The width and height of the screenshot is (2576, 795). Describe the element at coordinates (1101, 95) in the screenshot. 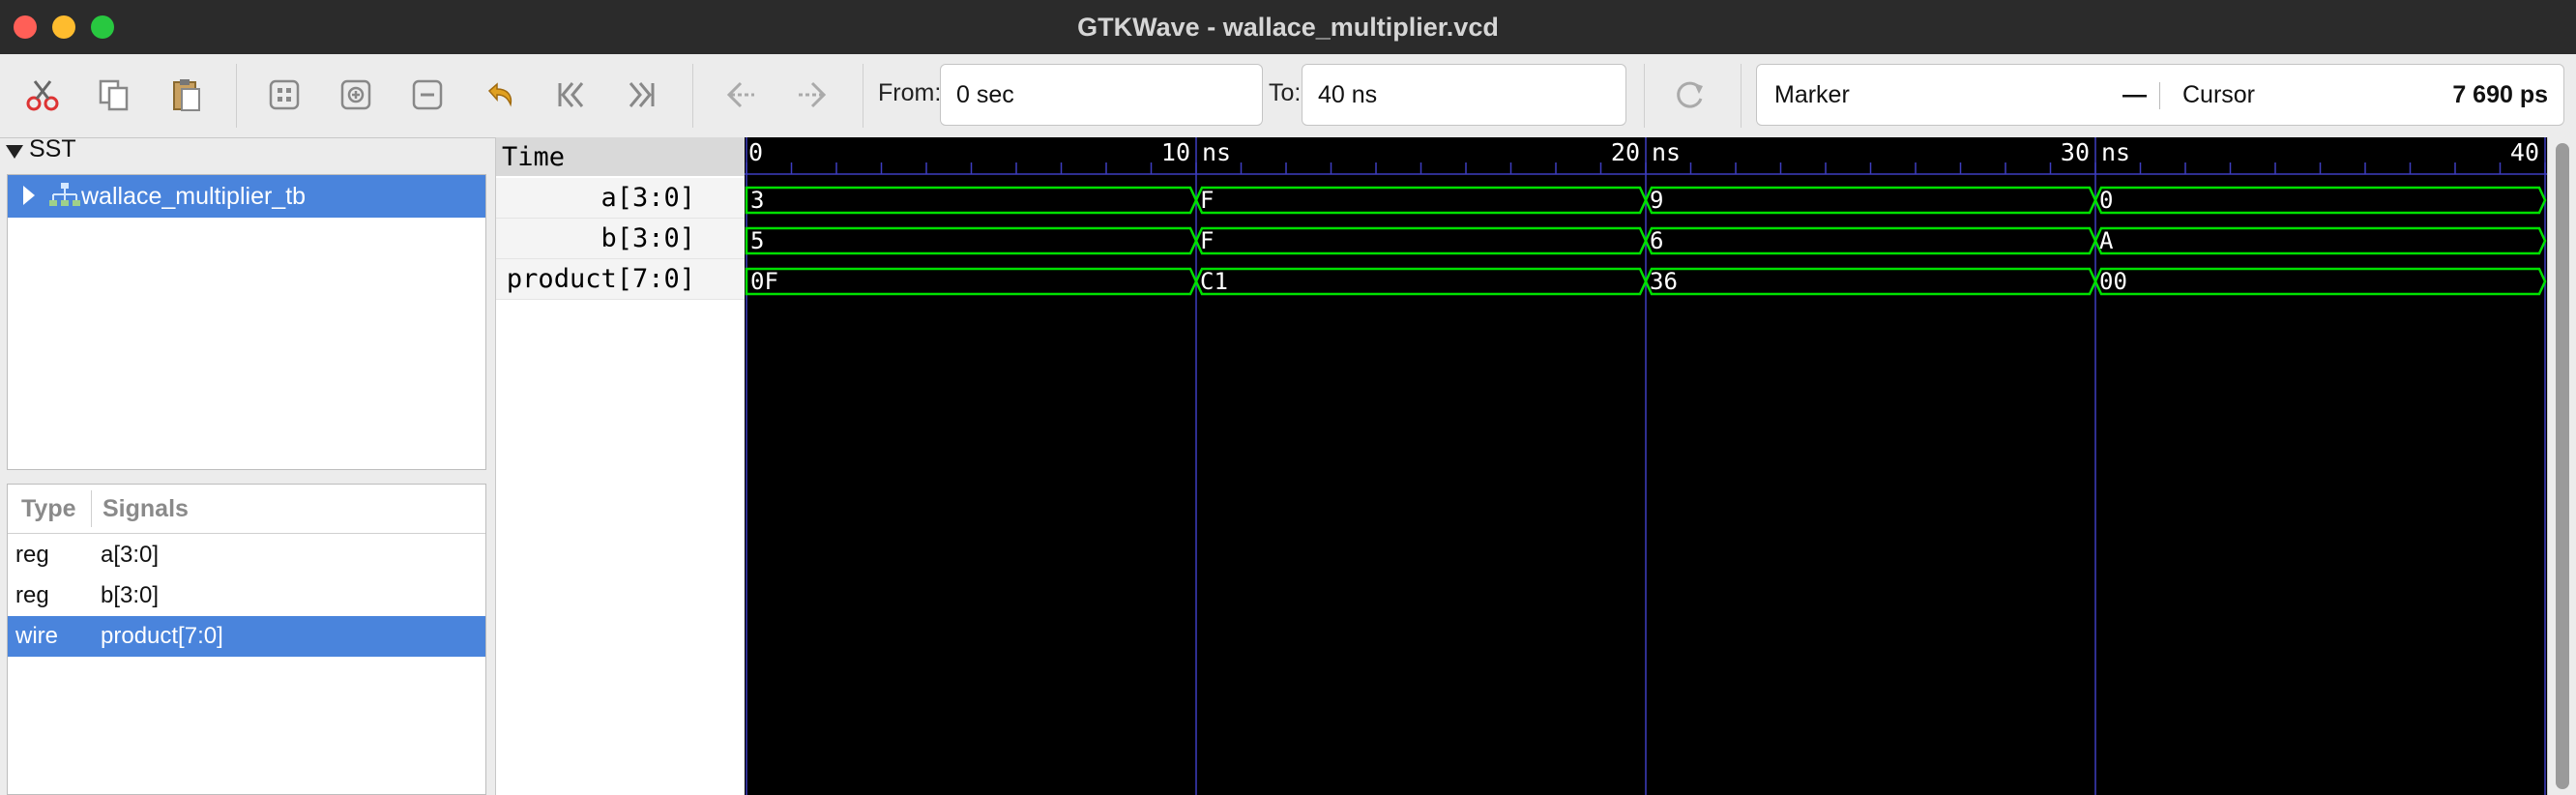

I see `from-time-input` at that location.